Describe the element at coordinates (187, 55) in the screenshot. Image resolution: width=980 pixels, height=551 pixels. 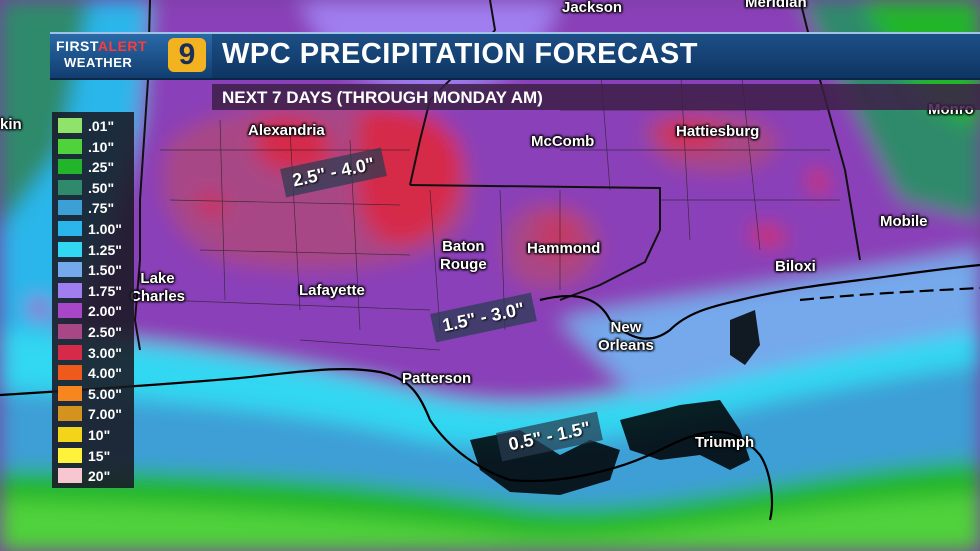
I see `channel-number-badge: 9` at that location.